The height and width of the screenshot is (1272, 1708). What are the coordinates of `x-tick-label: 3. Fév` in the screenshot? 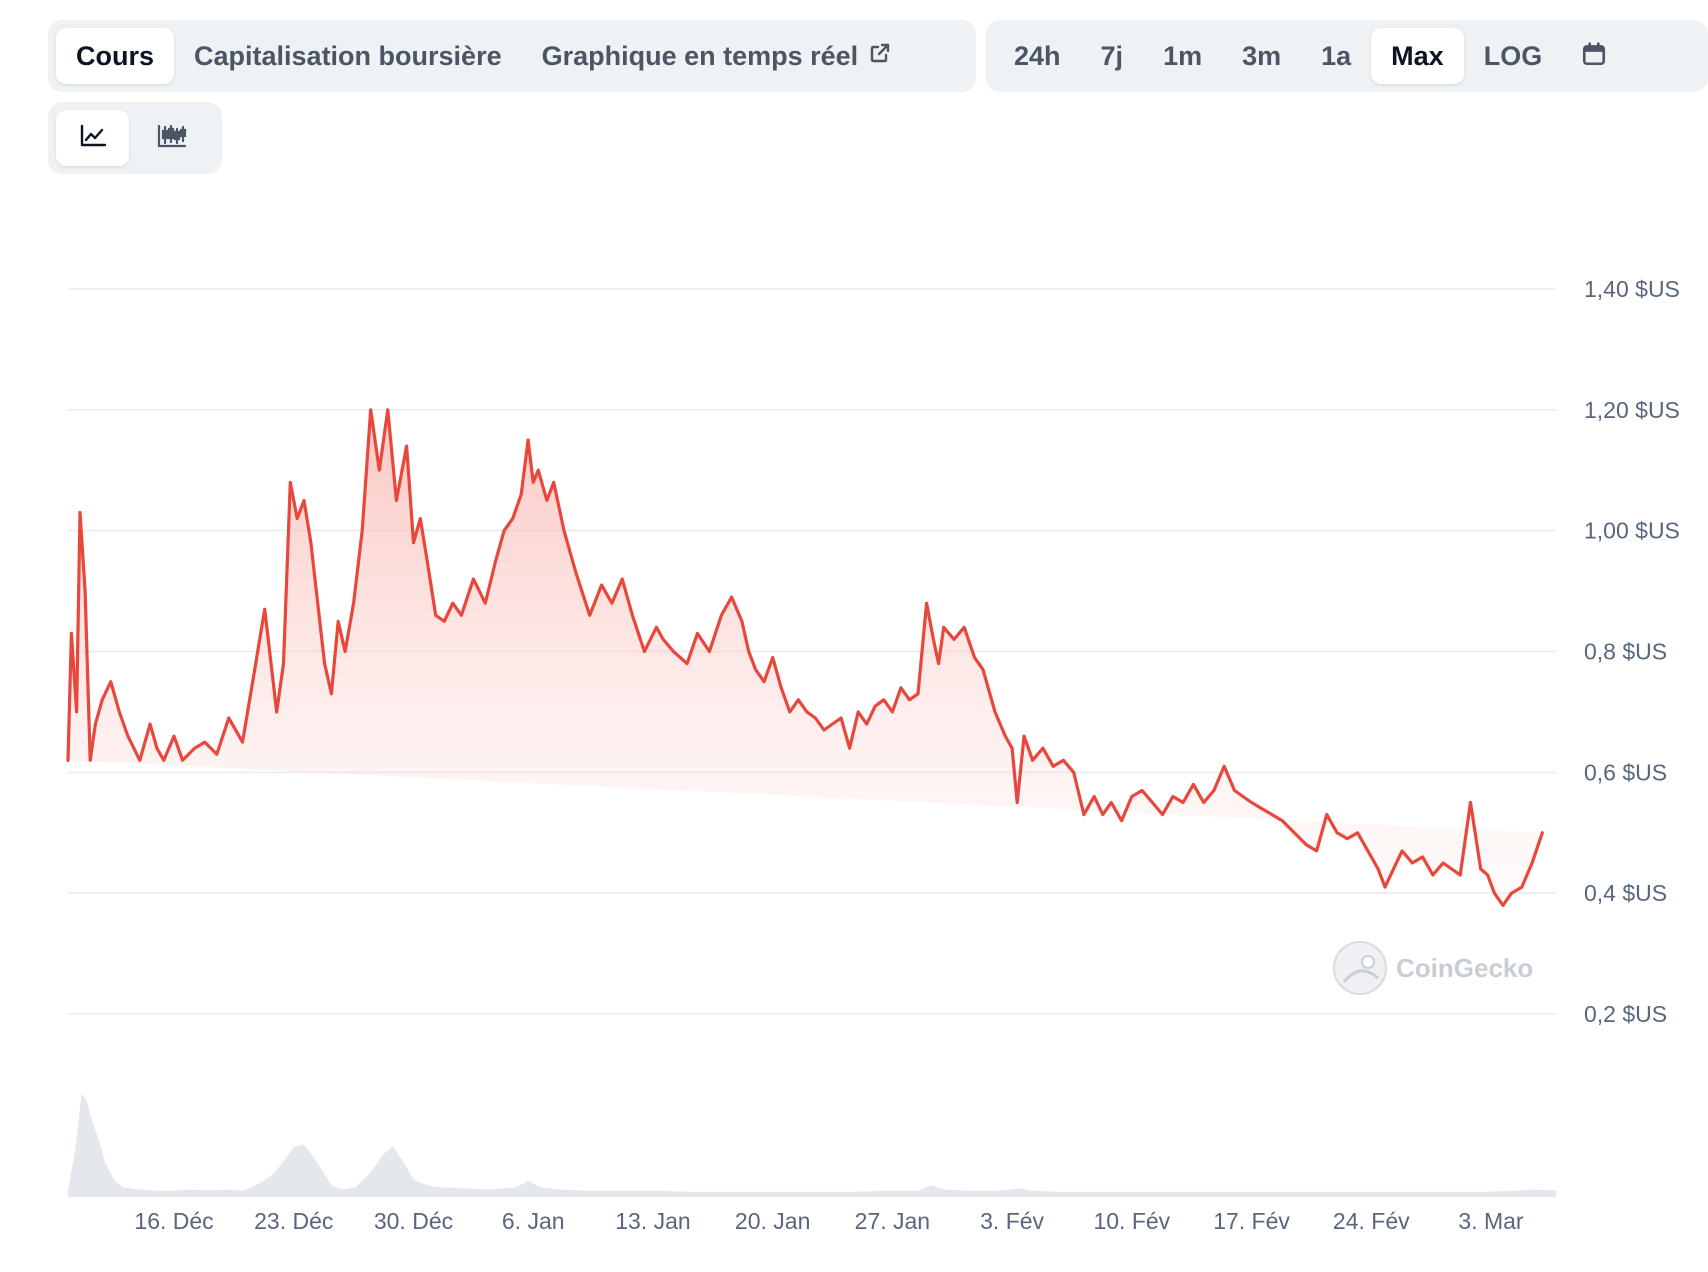 It's located at (1012, 1221).